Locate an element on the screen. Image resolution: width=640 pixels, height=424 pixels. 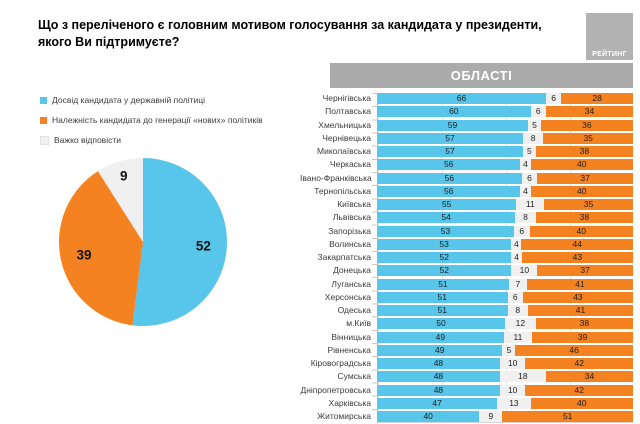
region-label: Чернівецька is located at coordinates (346, 137).